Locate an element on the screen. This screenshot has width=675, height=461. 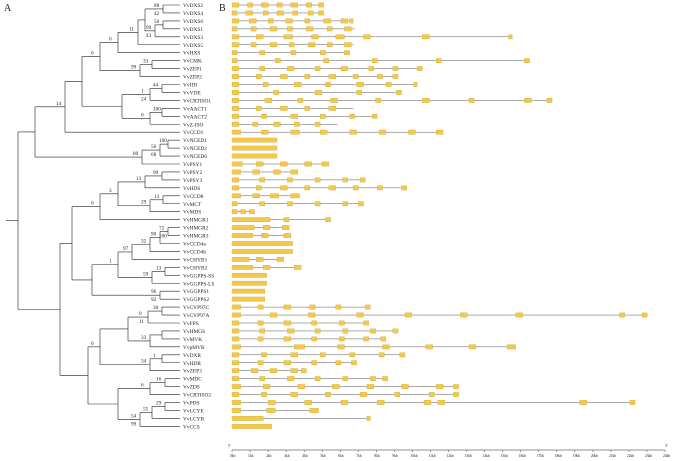
gene-label: VvAACT2 is located at coordinates (195, 117).